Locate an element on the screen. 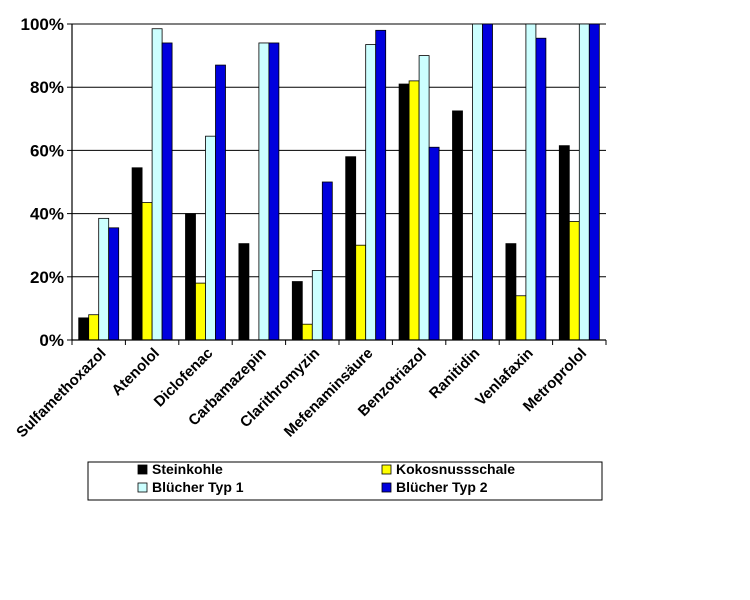 This screenshot has height=600, width=750. bar-bl-cher-typ-2-clarithromyzin is located at coordinates (327, 261).